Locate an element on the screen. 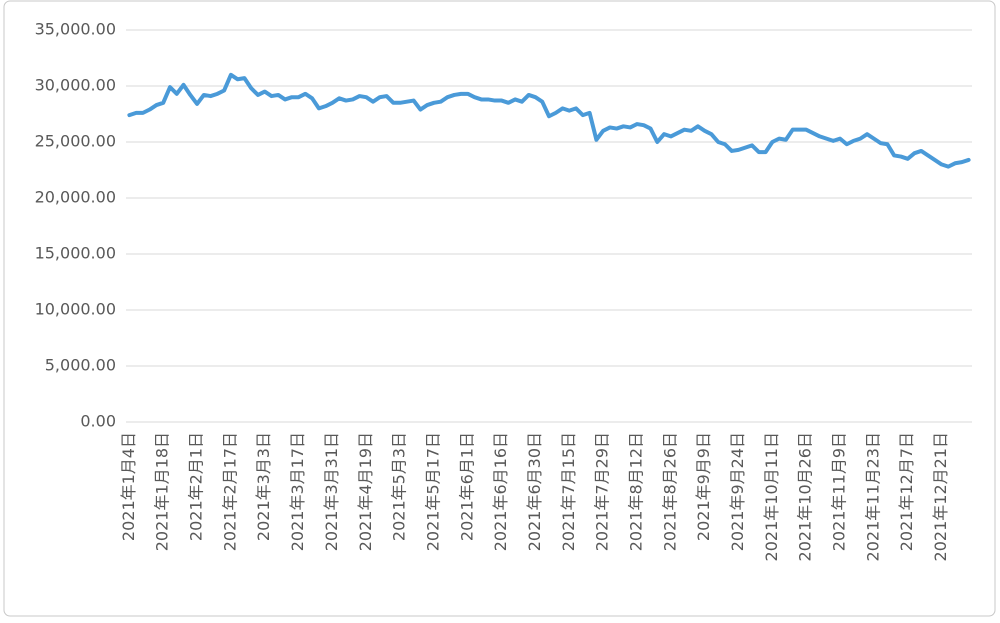  x-tick-label: 2021年11月9日 is located at coordinates (839, 491).